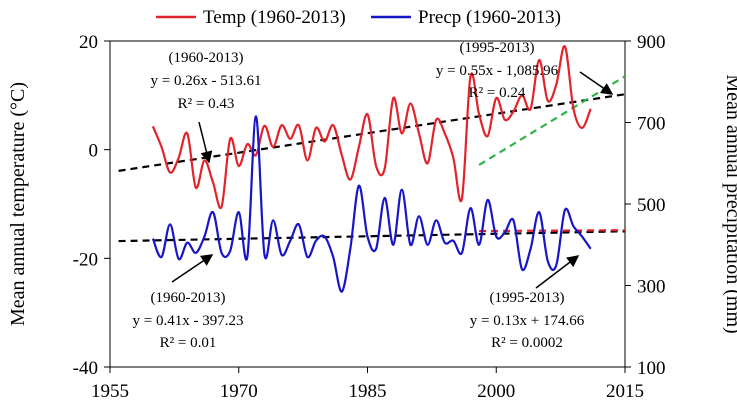 The height and width of the screenshot is (412, 737). I want to click on legend-temp-label: Temp (1960-2013), so click(274, 17).